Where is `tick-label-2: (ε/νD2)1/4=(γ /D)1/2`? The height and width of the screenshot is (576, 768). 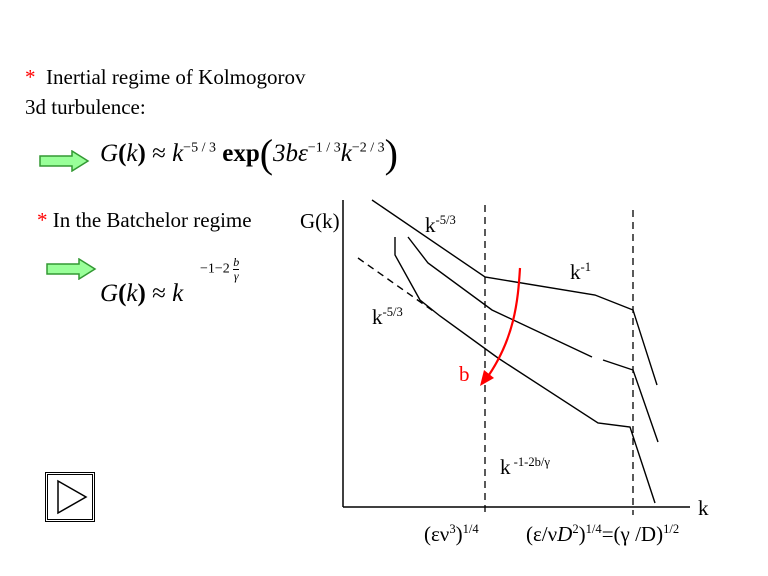
tick-label-2: (ε/νD2)1/4=(γ /D)1/2 is located at coordinates (603, 534).